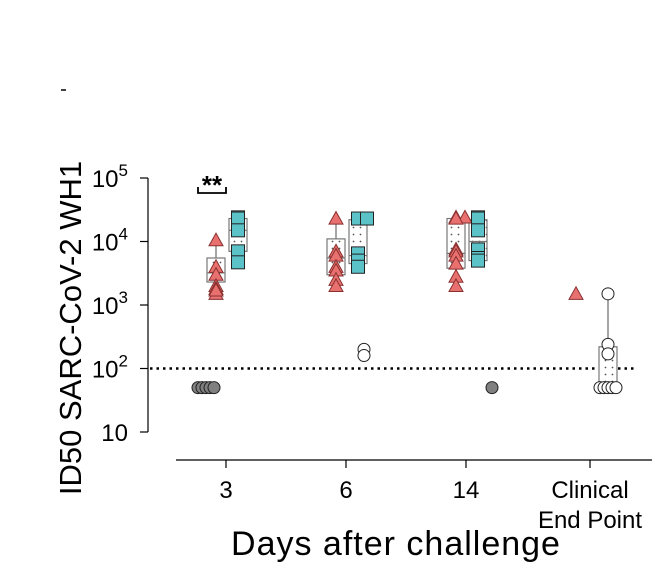  I want to click on x-tick-label: 6, so click(345, 490).